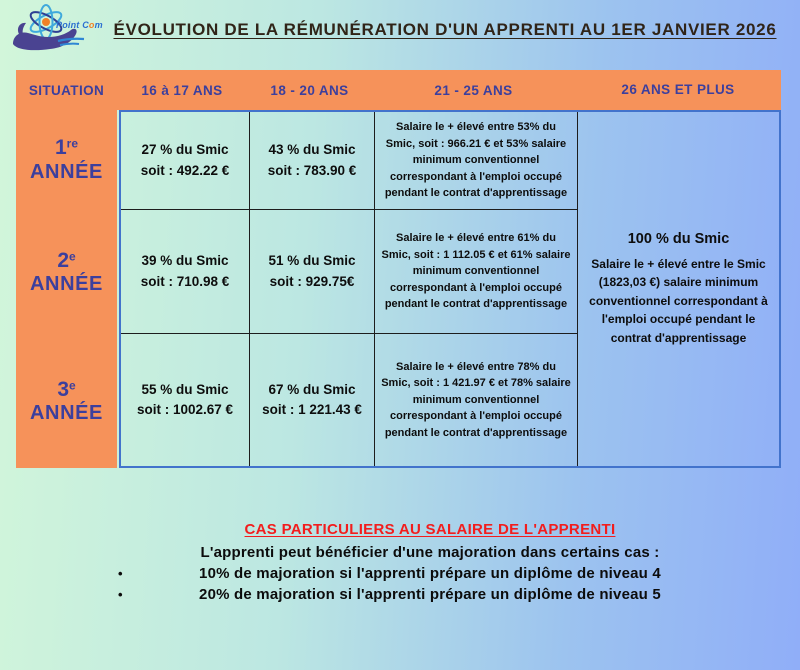  Describe the element at coordinates (309, 90) in the screenshot. I see `header-18-20-ans: 18 - 20 ANS` at that location.